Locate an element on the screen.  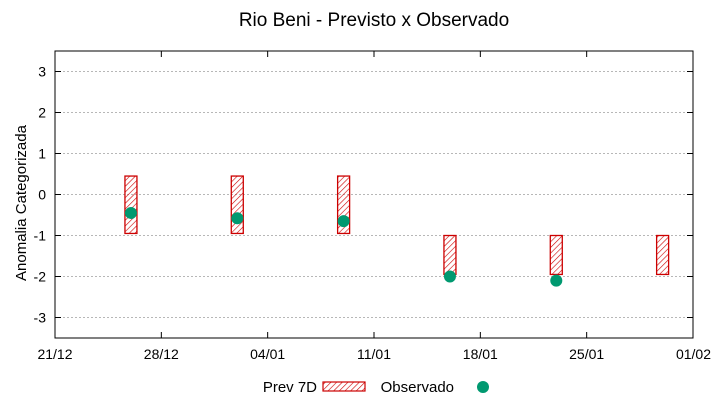
legend-swatch-prev is located at coordinates (344, 386).